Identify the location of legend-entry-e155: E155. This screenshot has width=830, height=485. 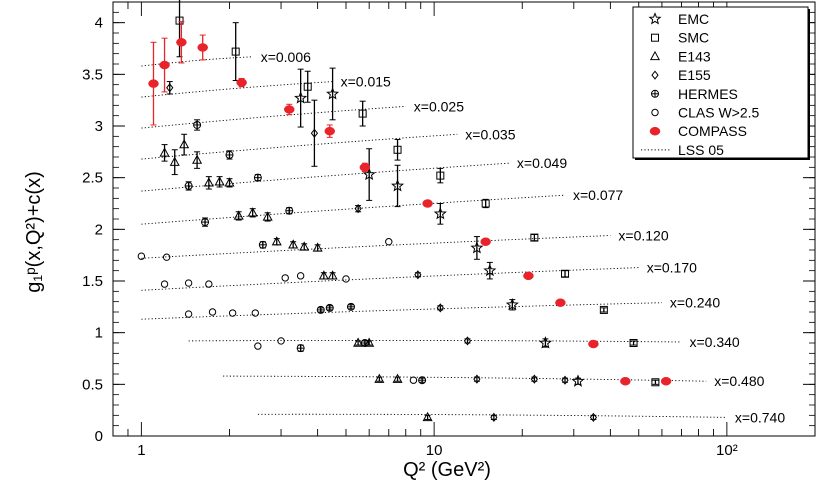
(681, 75).